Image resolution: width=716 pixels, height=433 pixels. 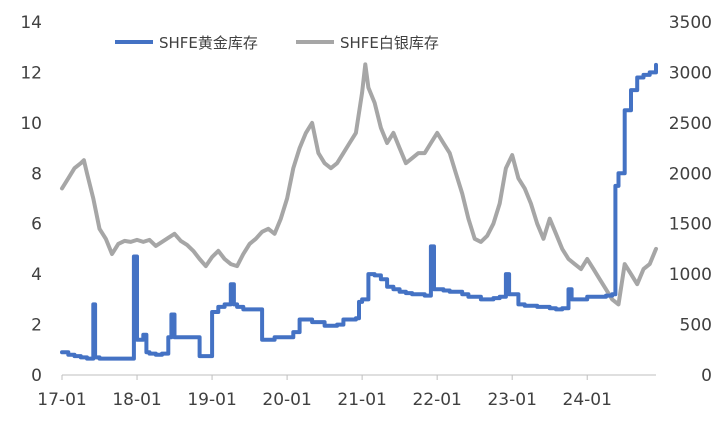 I want to click on x-tick-label: 17-01, so click(x=61, y=400).